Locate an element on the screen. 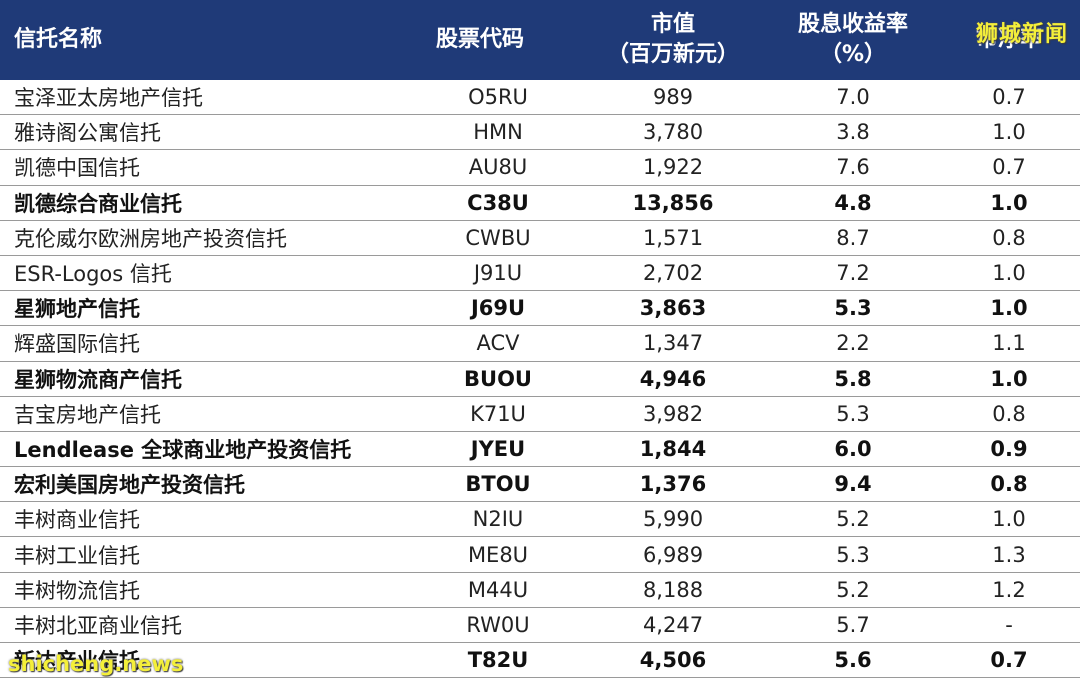 Image resolution: width=1080 pixels, height=687 pixels. cell-stock-code: J91U is located at coordinates (498, 273).